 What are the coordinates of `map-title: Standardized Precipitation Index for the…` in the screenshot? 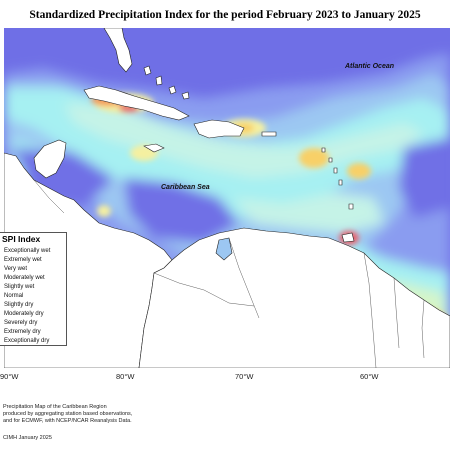 It's located at (225, 15).